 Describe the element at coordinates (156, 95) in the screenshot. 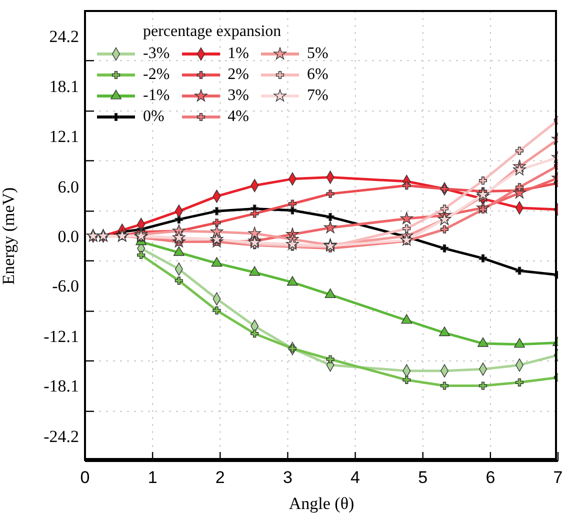

I see `legend-label: -1%` at that location.